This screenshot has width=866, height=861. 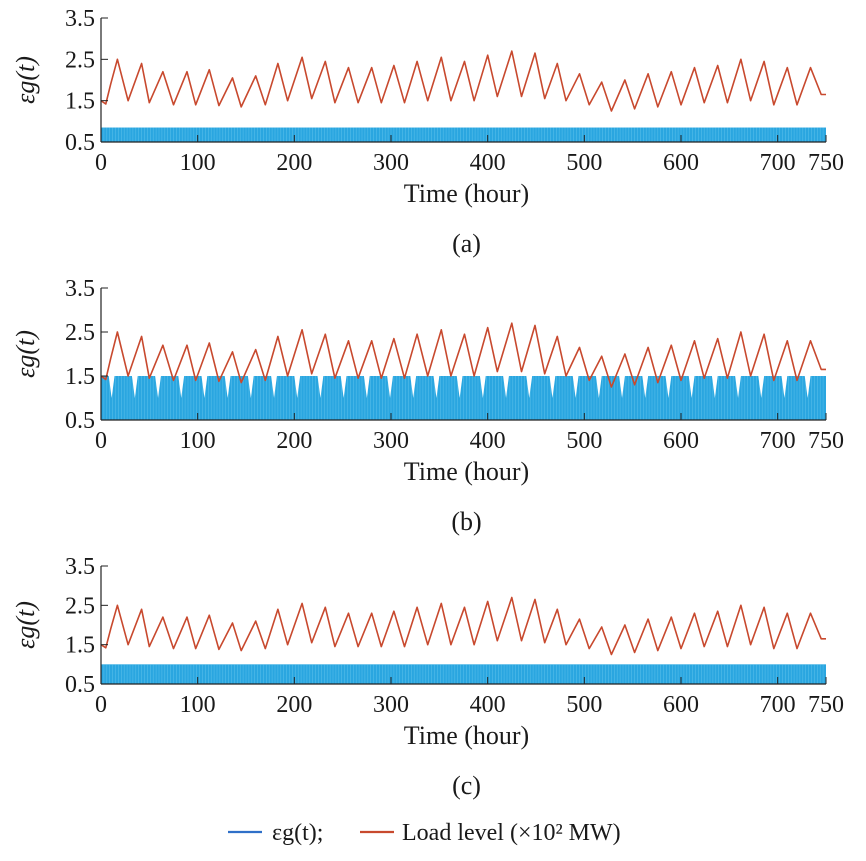 What do you see at coordinates (466, 521) in the screenshot?
I see `panel-caption: (b)` at bounding box center [466, 521].